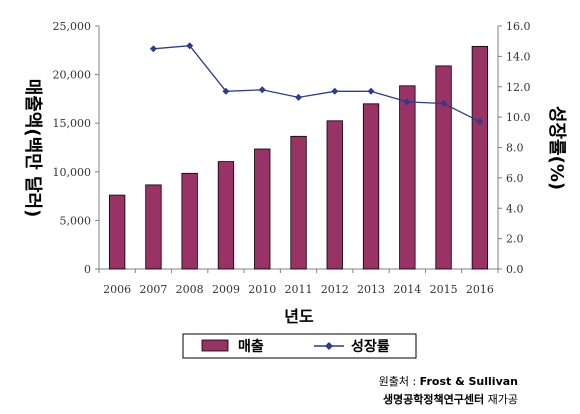  What do you see at coordinates (518, 117) in the screenshot?
I see `right-tick-label: 10.0` at bounding box center [518, 117].